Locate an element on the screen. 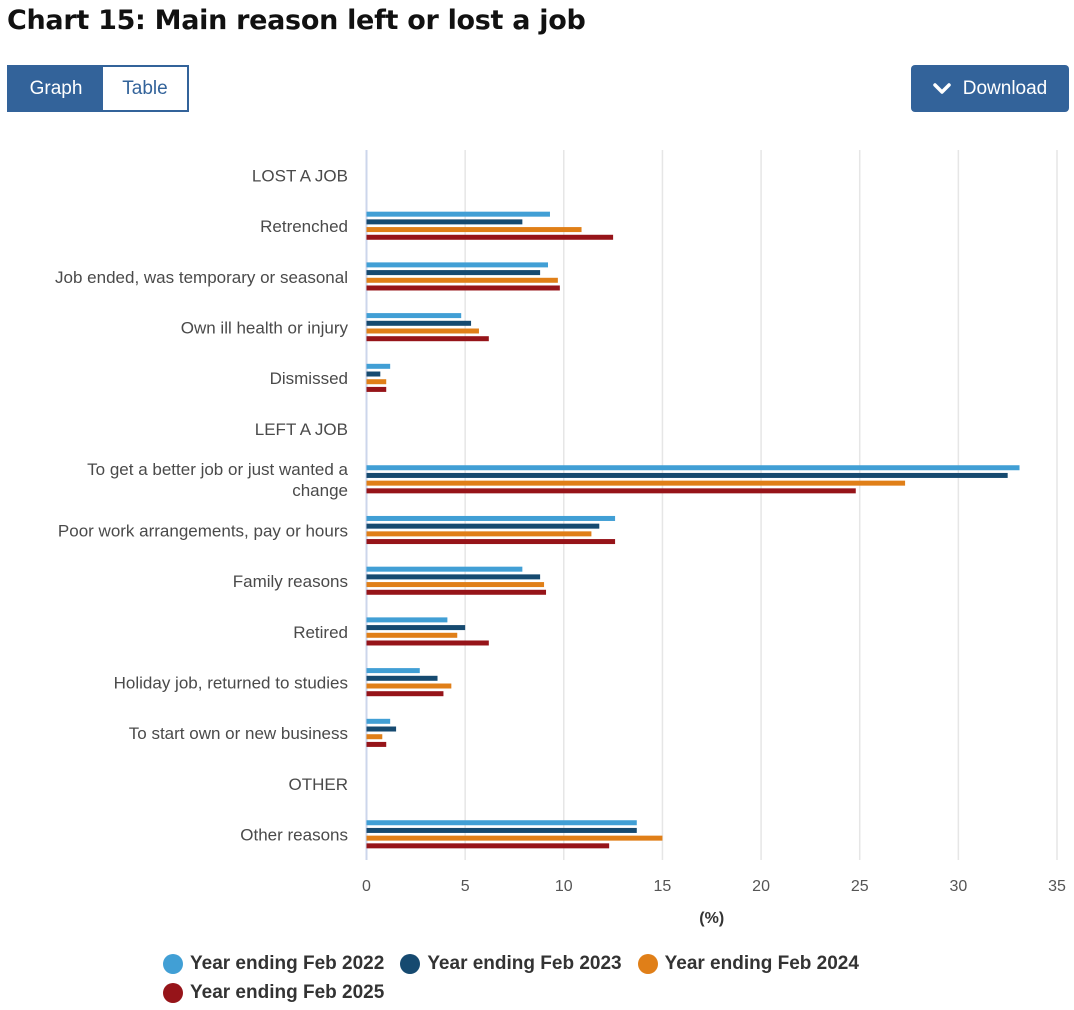 This screenshot has width=1074, height=1010. chart-title: Chart 15: Main reason left or lost a job is located at coordinates (296, 20).